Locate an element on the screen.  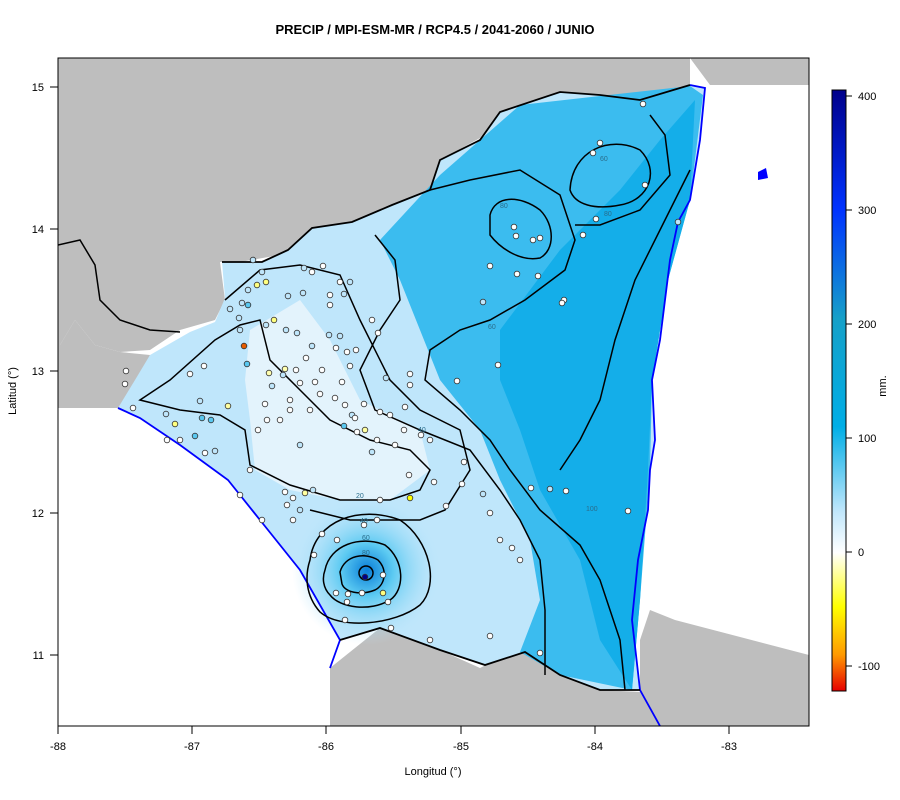
contour-40-hot is located at coordinates (369, 568).